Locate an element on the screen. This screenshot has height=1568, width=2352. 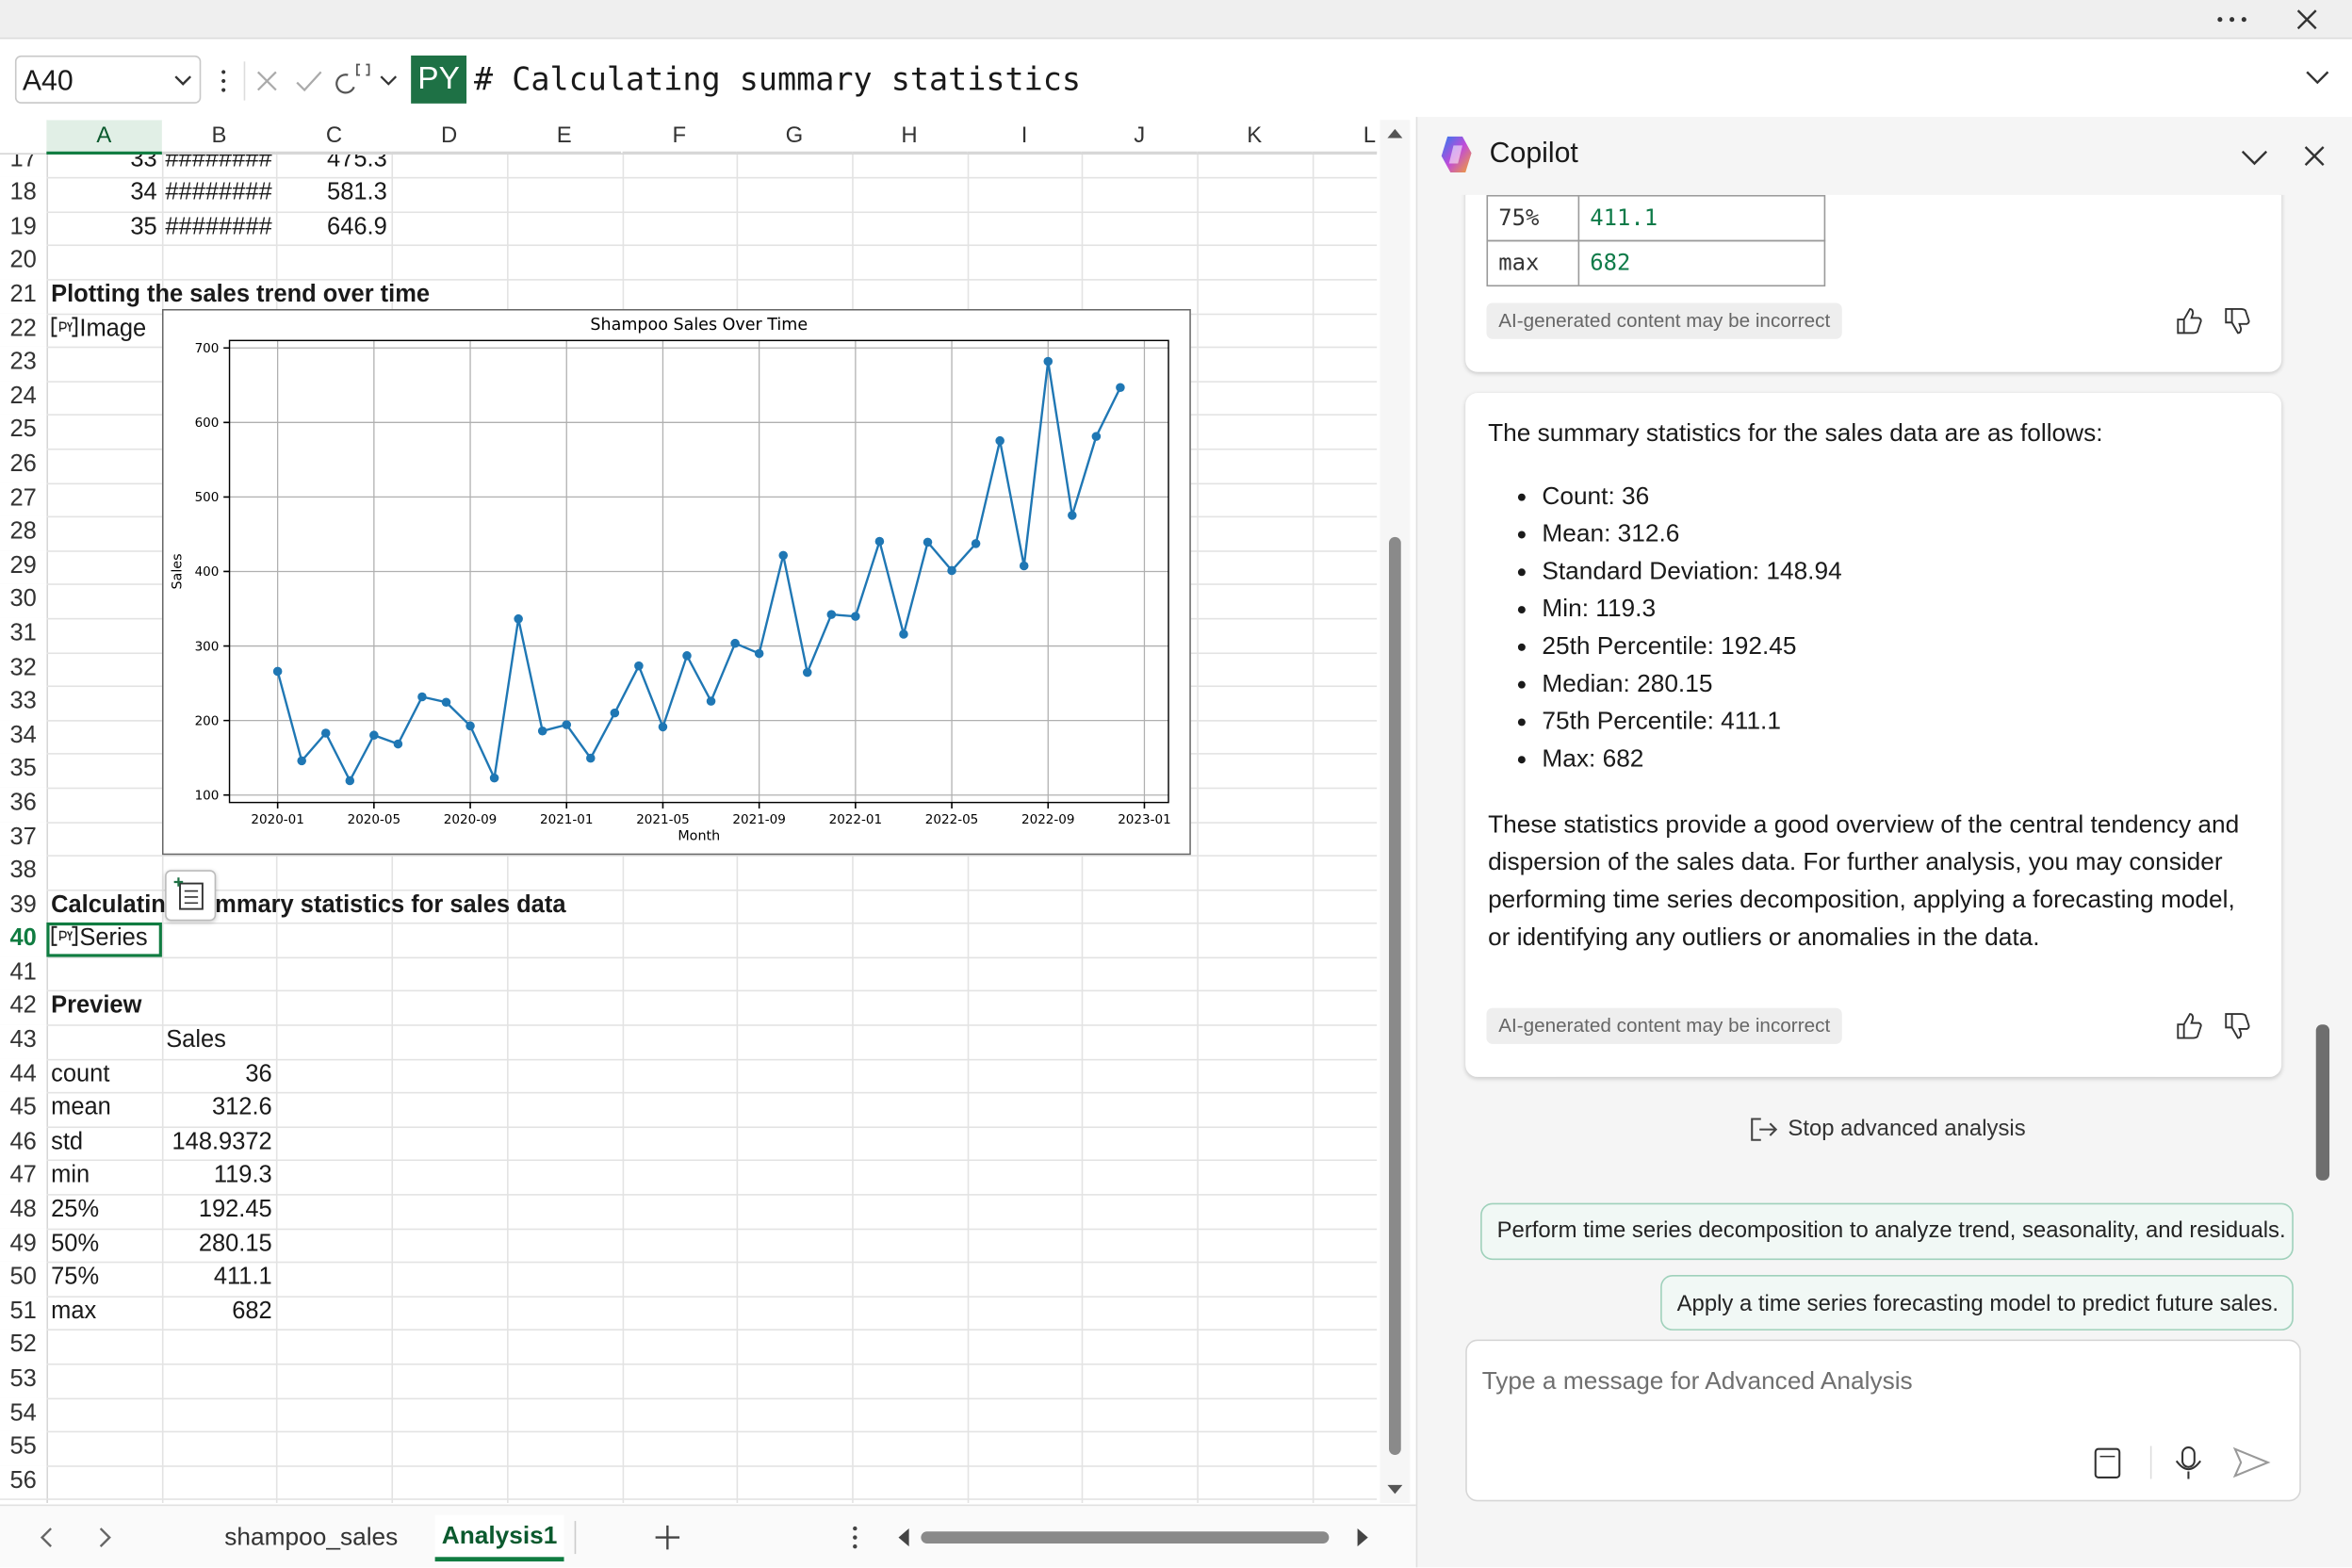
cell: 35 is located at coordinates (101, 228).